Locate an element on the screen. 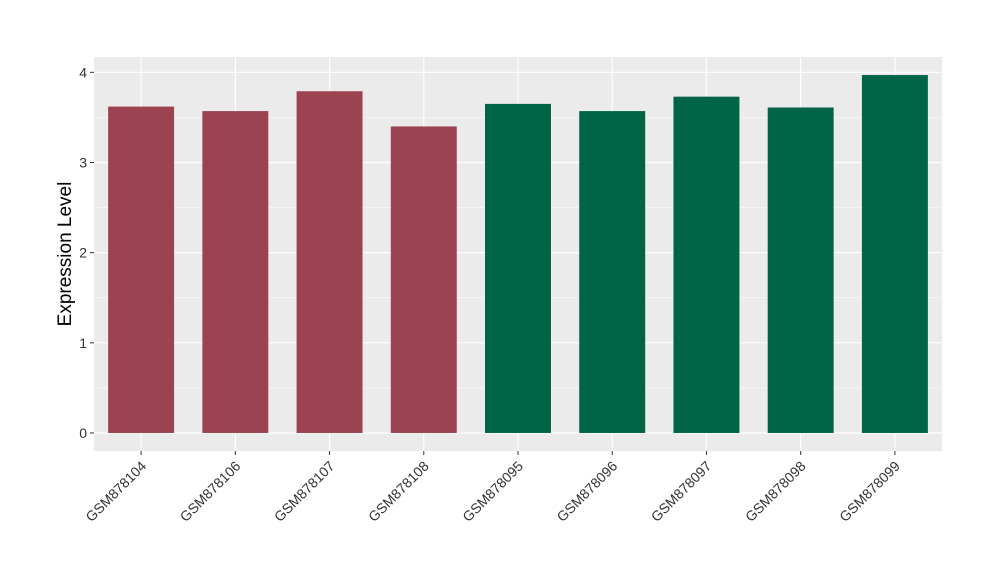 The image size is (1000, 585). bar-GSM878107 is located at coordinates (329, 262).